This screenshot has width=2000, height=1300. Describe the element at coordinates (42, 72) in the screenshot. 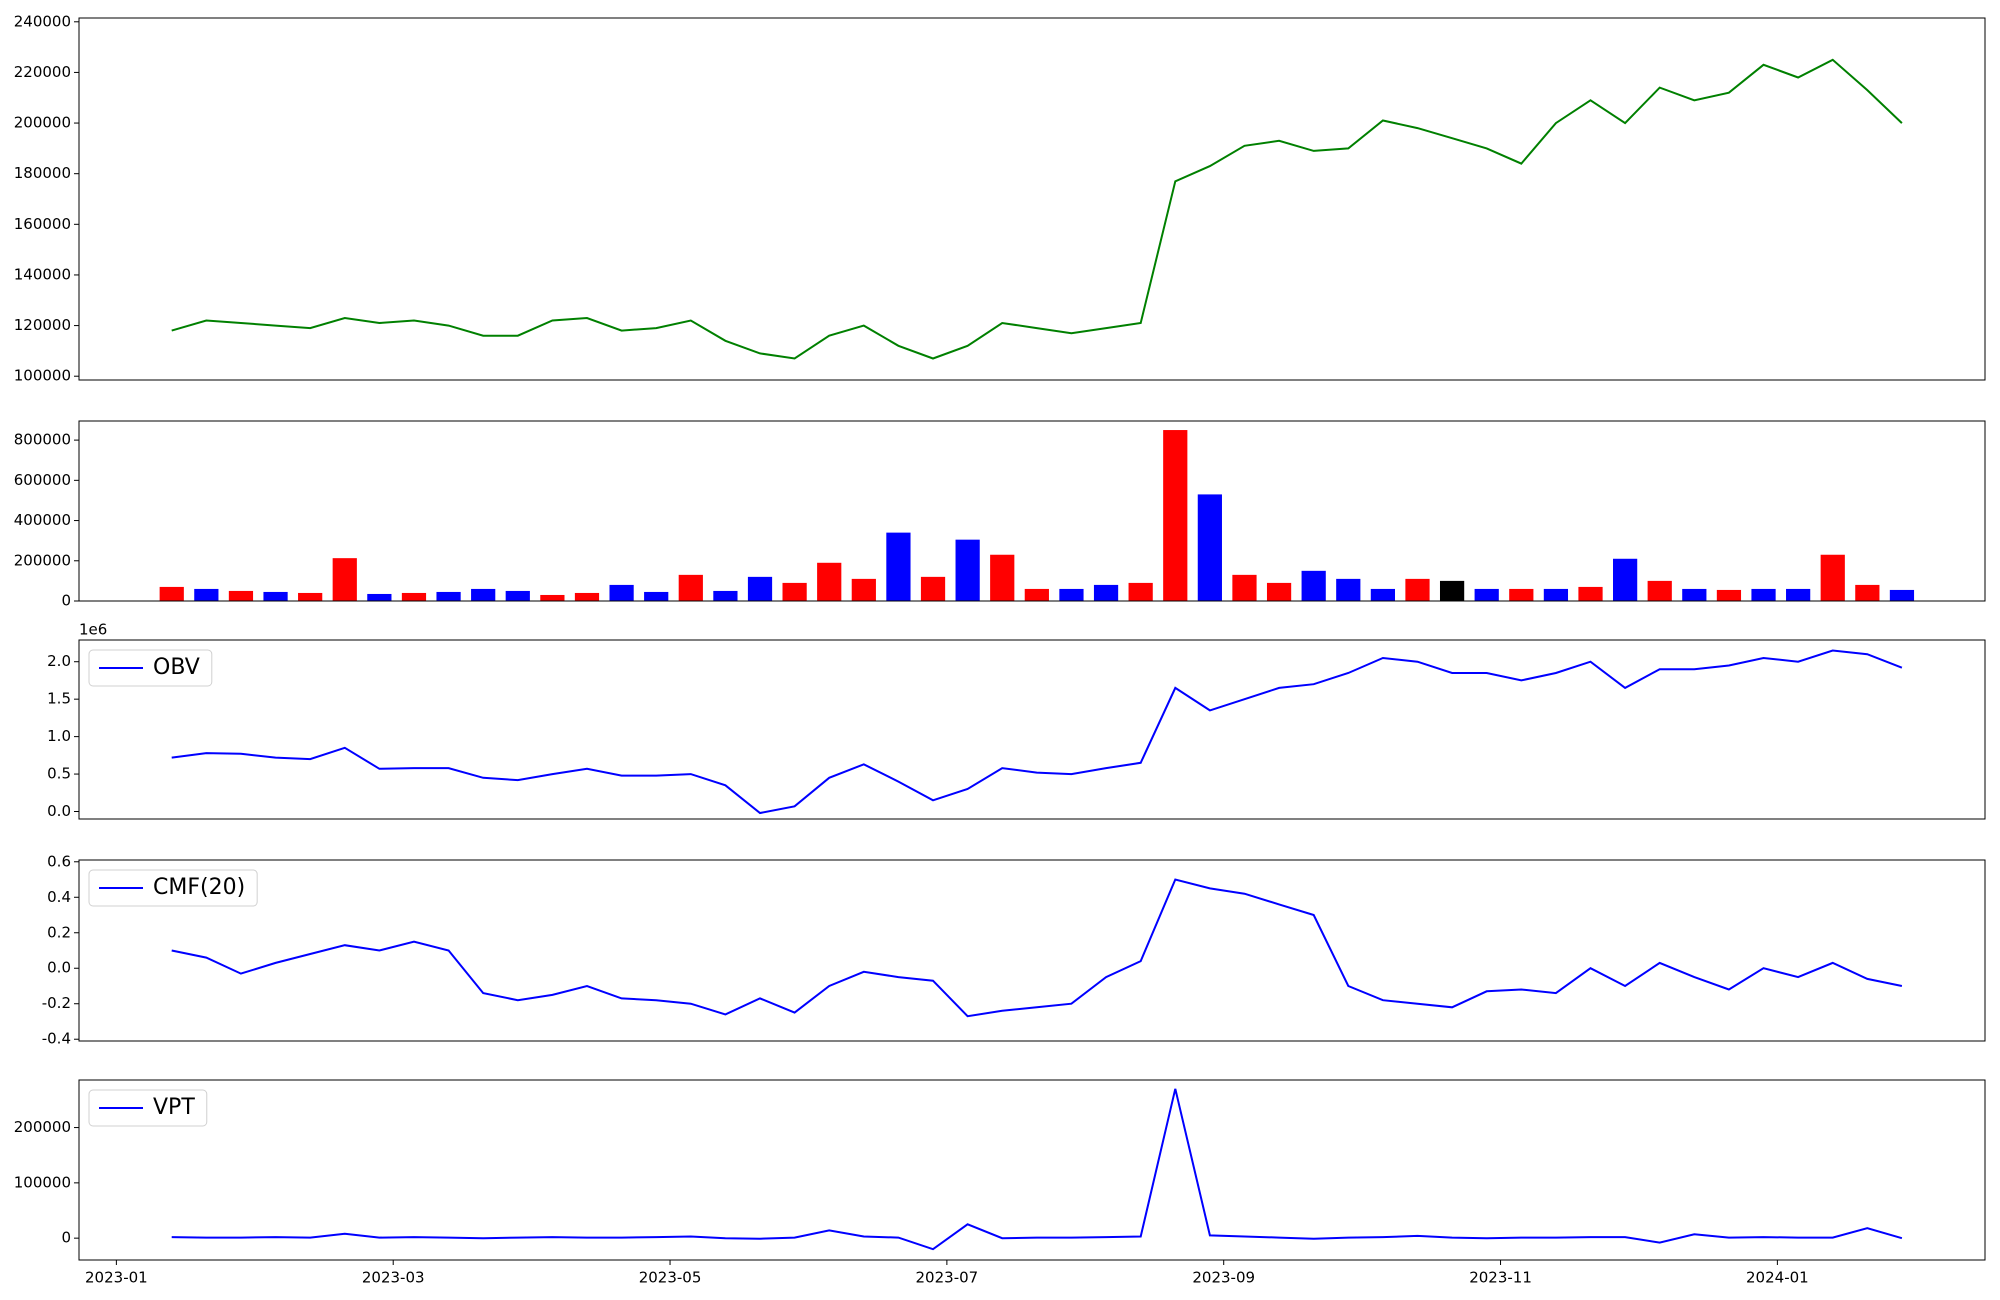

I see `y-tick-label: 220000` at that location.